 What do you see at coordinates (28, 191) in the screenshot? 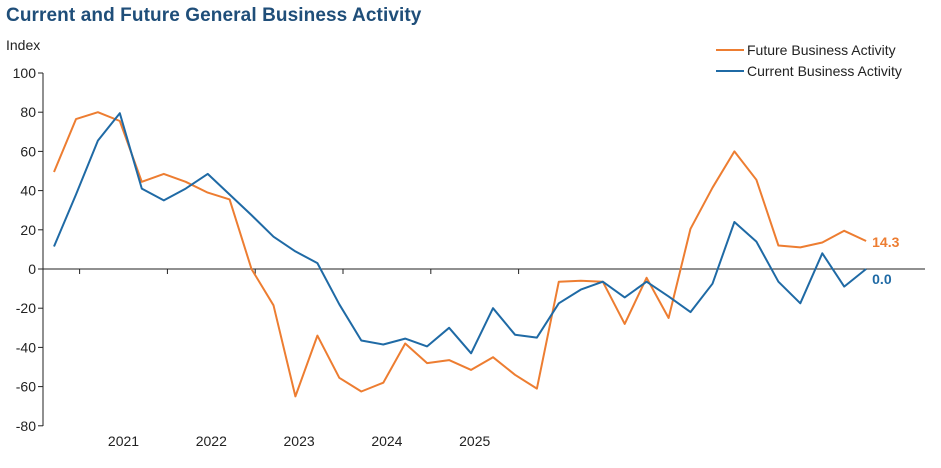
I see `y-tick-label: 40` at bounding box center [28, 191].